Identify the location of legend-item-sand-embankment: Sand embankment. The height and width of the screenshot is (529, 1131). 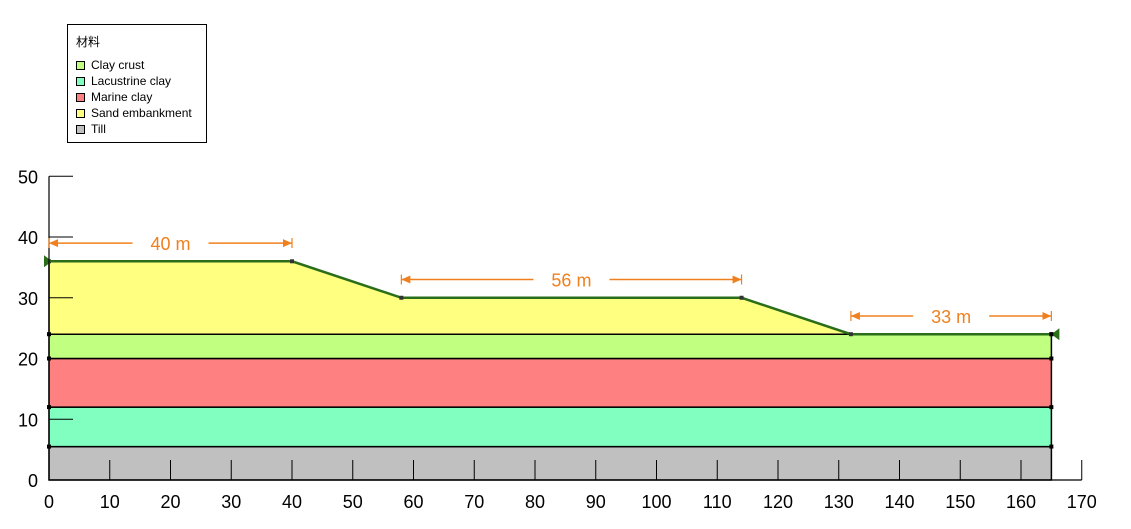
(134, 113).